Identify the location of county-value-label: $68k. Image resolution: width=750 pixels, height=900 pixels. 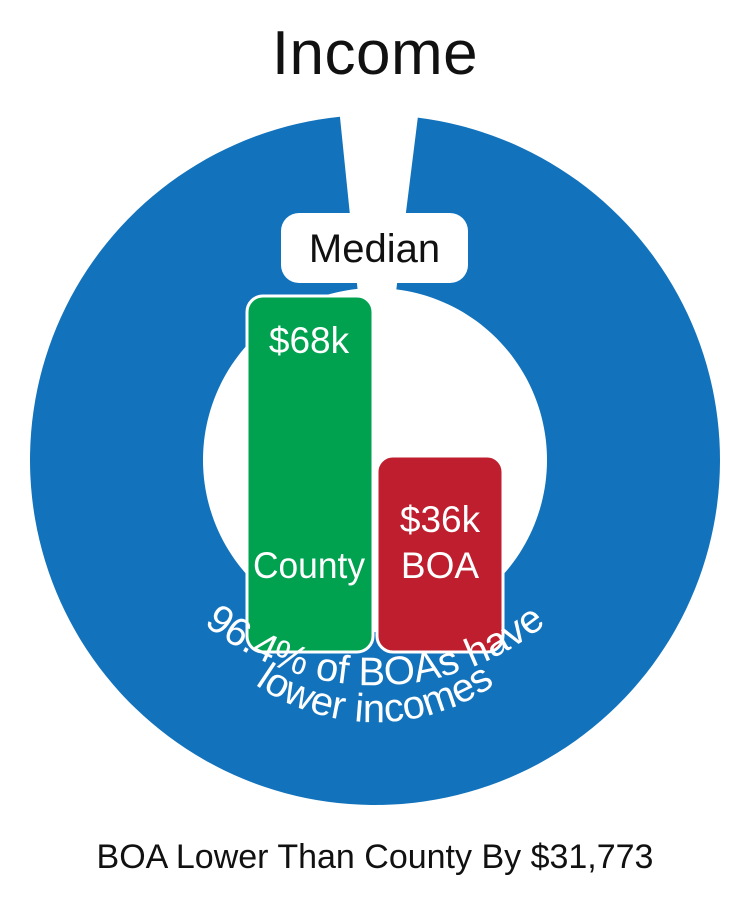
(309, 340).